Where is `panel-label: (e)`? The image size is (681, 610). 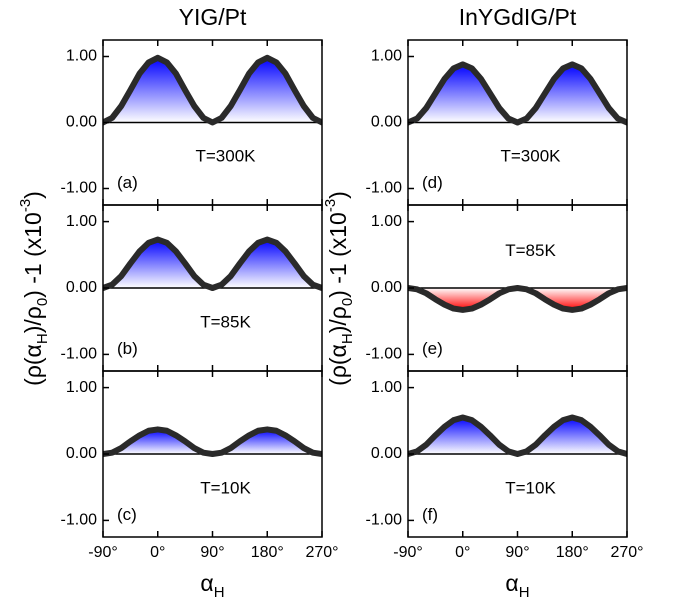
panel-label: (e) is located at coordinates (432, 348).